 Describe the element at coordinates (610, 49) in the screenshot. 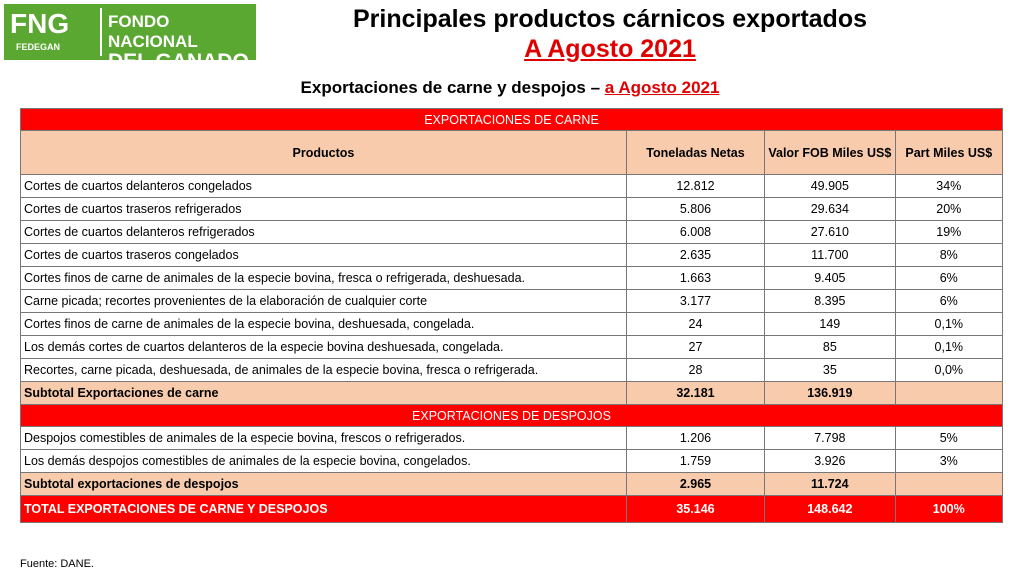

I see `title-date: A Agosto 2021` at that location.